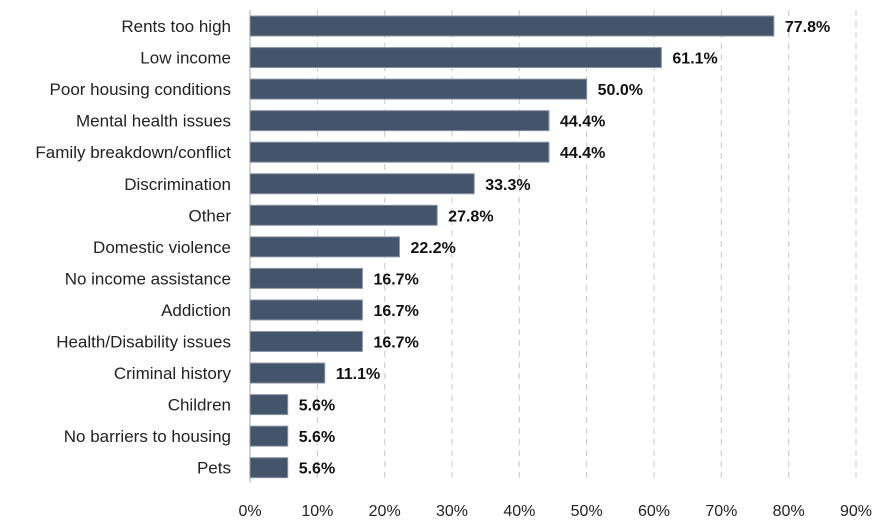  Describe the element at coordinates (140, 89) in the screenshot. I see `category-label: Poor housing conditions` at that location.